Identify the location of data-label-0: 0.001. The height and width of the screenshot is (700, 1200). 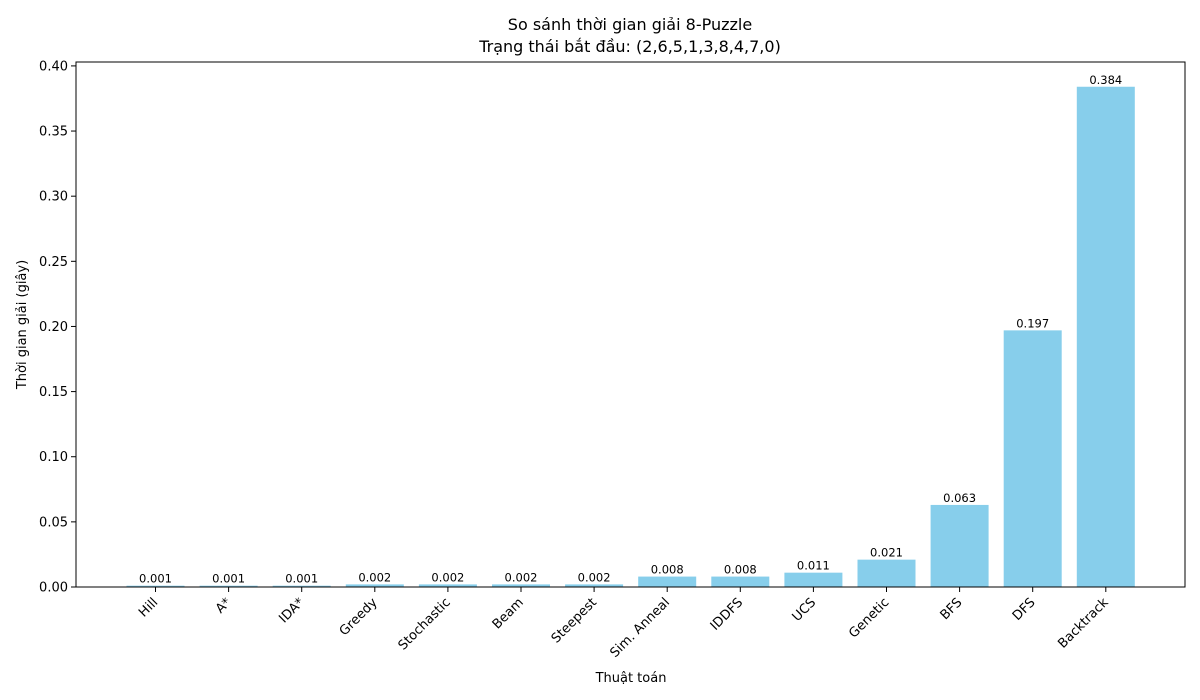
(155, 579).